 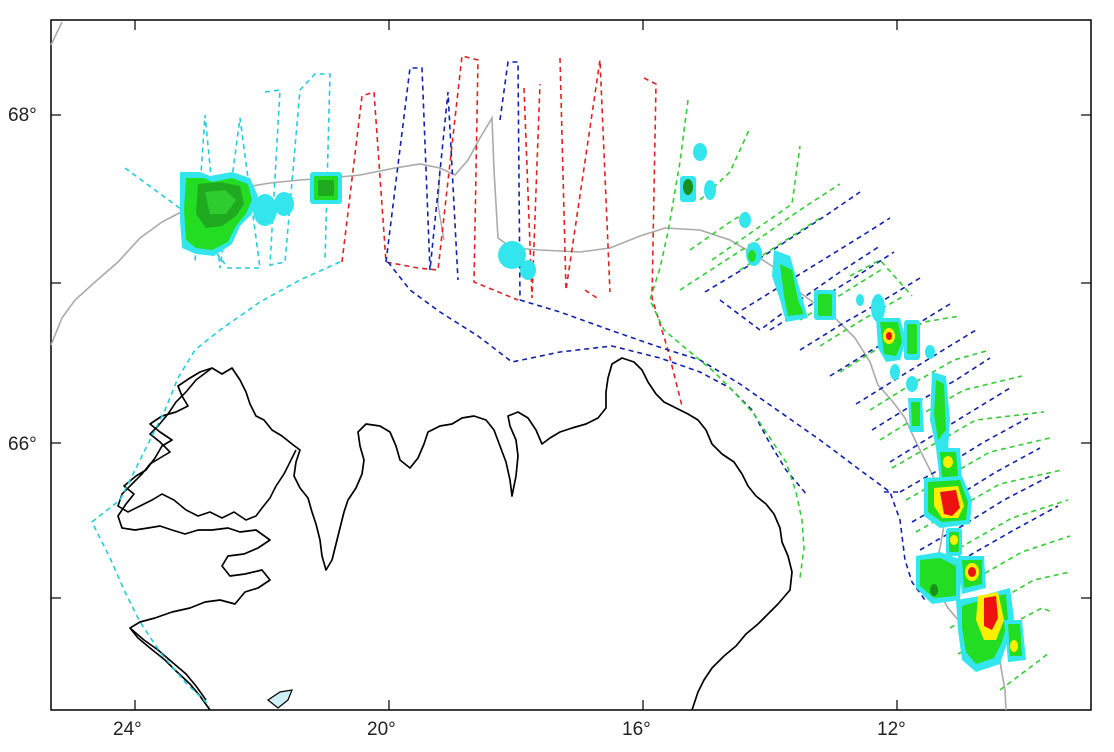 What do you see at coordinates (636, 729) in the screenshot?
I see `lon-label-16: 16°` at bounding box center [636, 729].